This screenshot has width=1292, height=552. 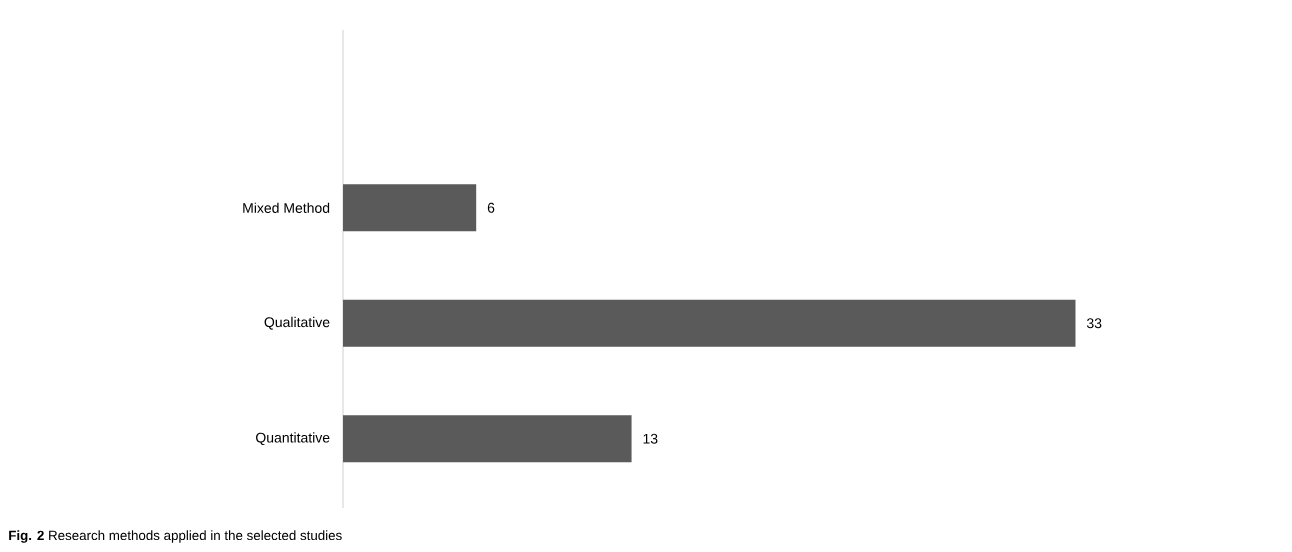 What do you see at coordinates (1094, 323) in the screenshot?
I see `data-label: 33` at bounding box center [1094, 323].